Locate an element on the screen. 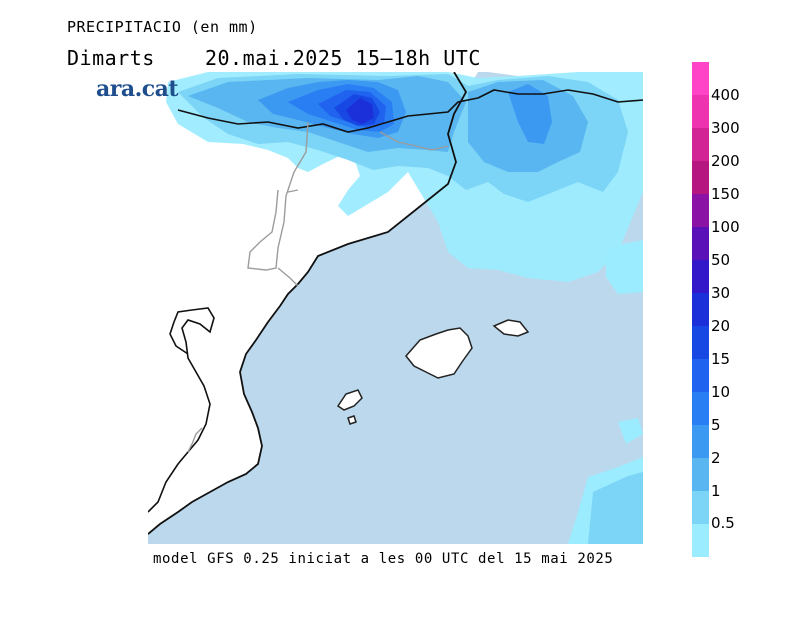  map-subtitle: Dimarts 20.mai.2025 15–18h UTC is located at coordinates (274, 58).